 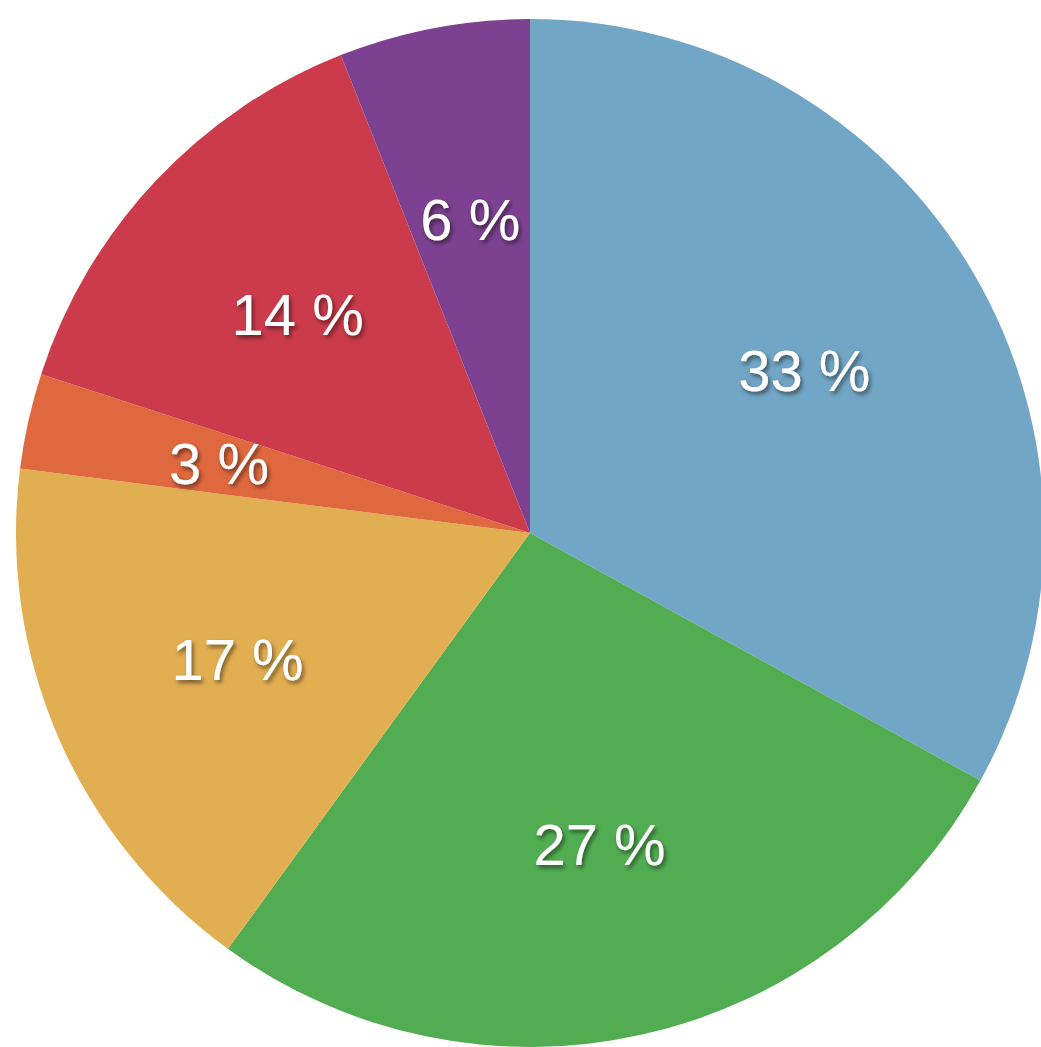 I want to click on data-label: 33 %, so click(x=804, y=371).